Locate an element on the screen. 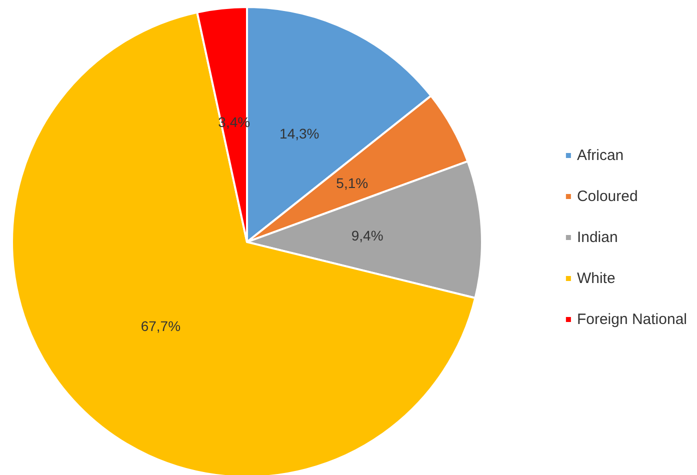  legend-label: Indian is located at coordinates (597, 237).